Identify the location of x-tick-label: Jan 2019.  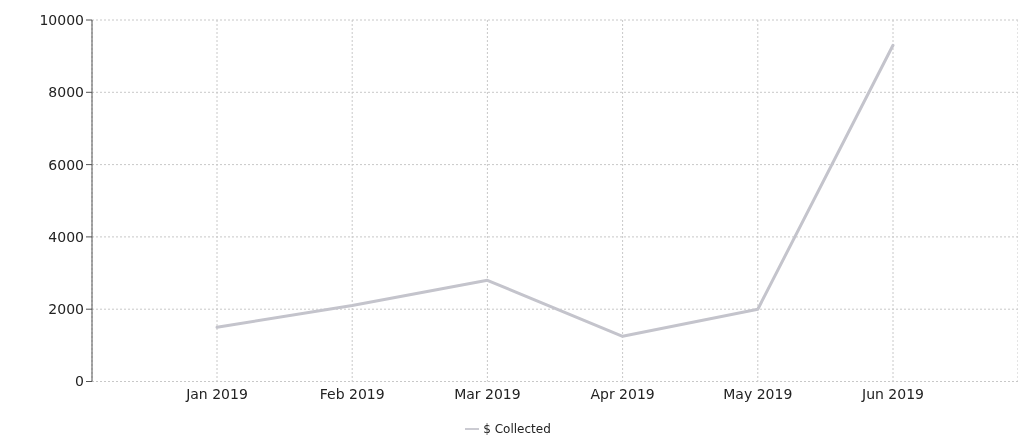
(216, 394).